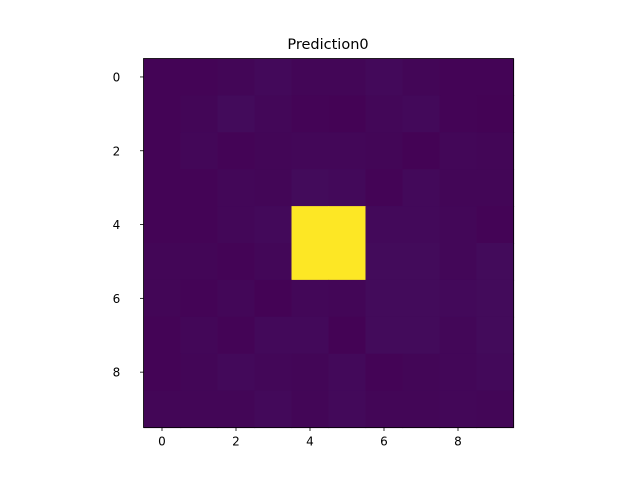 This screenshot has width=640, height=480. What do you see at coordinates (162, 409) in the screenshot?
I see `heatmap-cell-r9-c0` at bounding box center [162, 409].